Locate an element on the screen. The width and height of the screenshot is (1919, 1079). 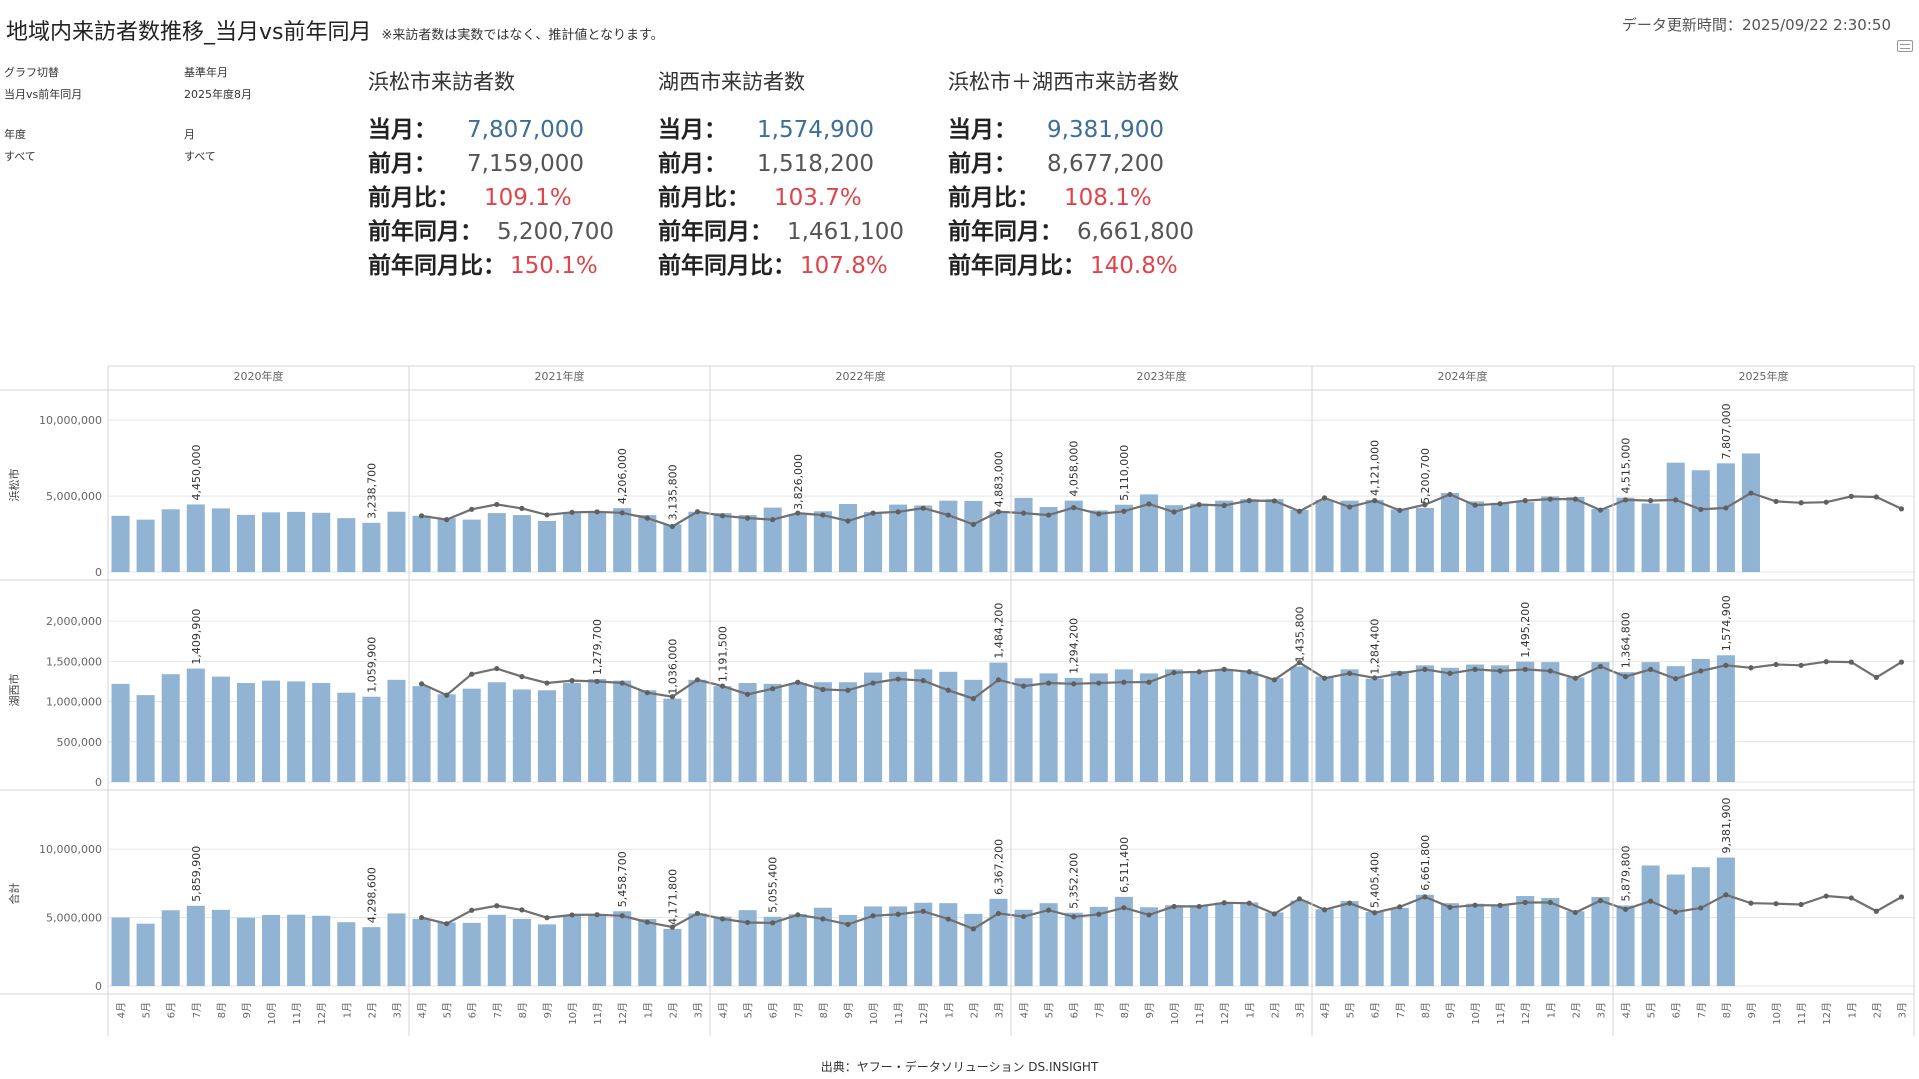
month-tick-label: 4月 is located at coordinates (1627, 1010).